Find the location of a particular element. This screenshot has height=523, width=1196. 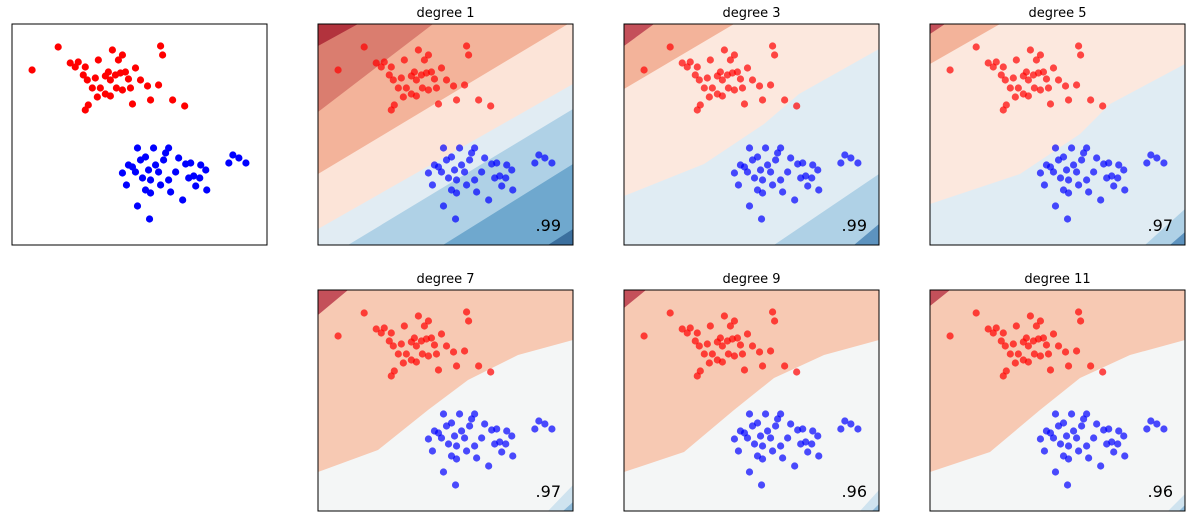

panel-title: degree 3 is located at coordinates (752, 13).